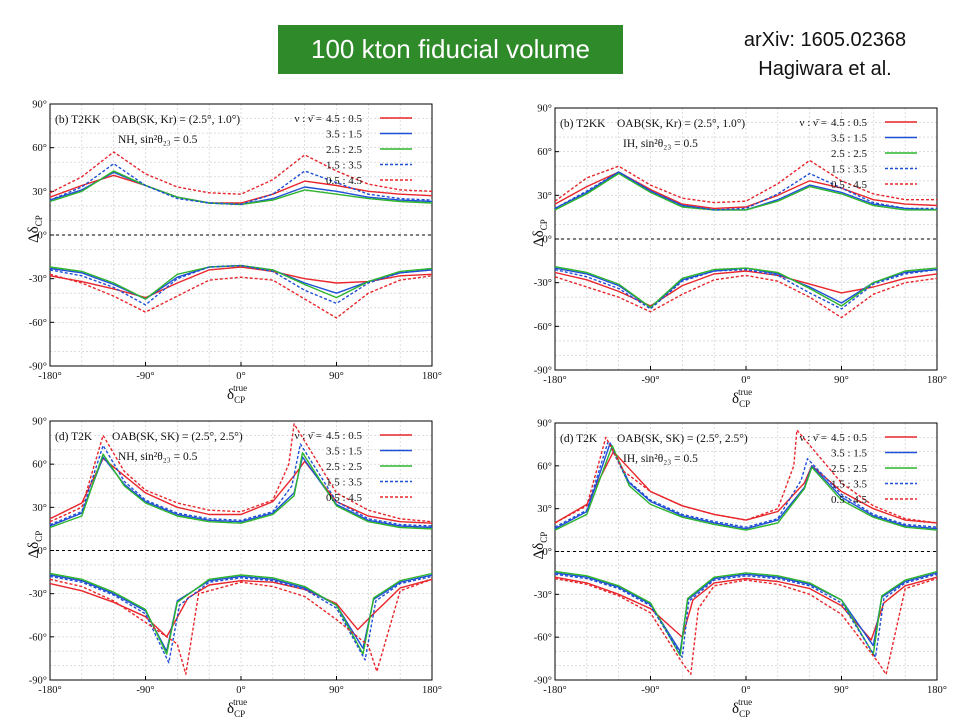  Describe the element at coordinates (176, 120) in the screenshot. I see `config-label: OAB(SK, Kr) = (2.5°, 1.0°)` at that location.